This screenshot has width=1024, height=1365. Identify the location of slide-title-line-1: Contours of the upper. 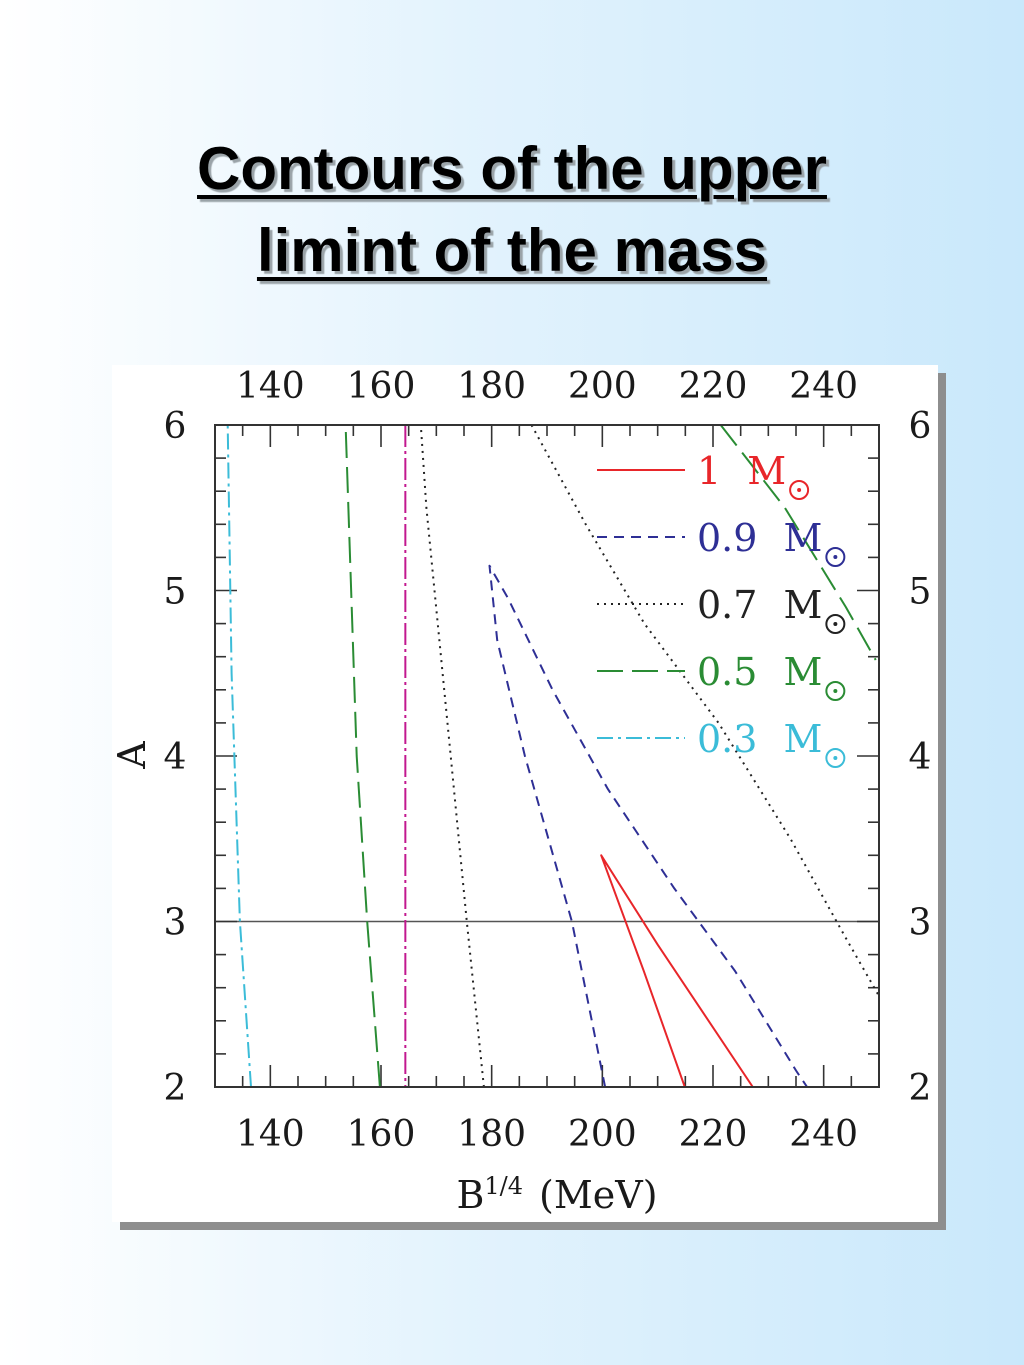
(512, 168).